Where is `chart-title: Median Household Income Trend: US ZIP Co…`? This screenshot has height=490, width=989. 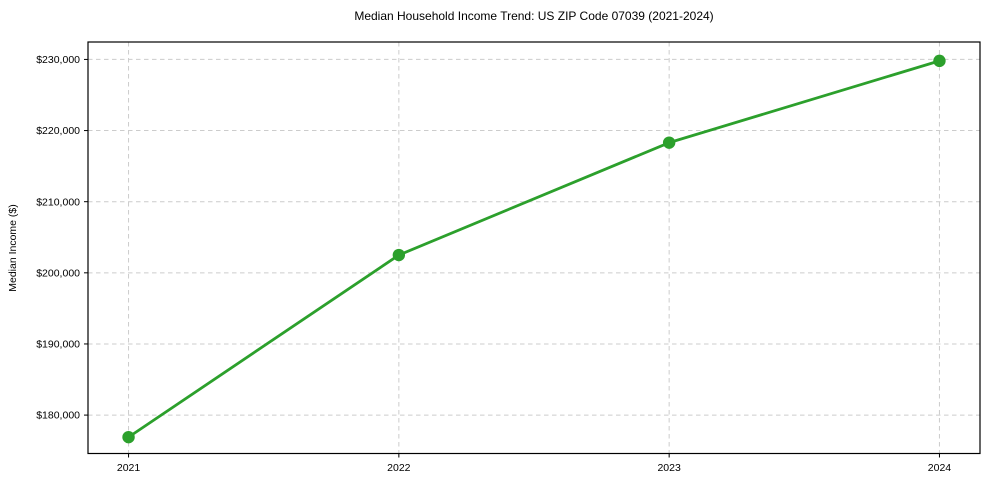 chart-title: Median Household Income Trend: US ZIP Co… is located at coordinates (534, 16).